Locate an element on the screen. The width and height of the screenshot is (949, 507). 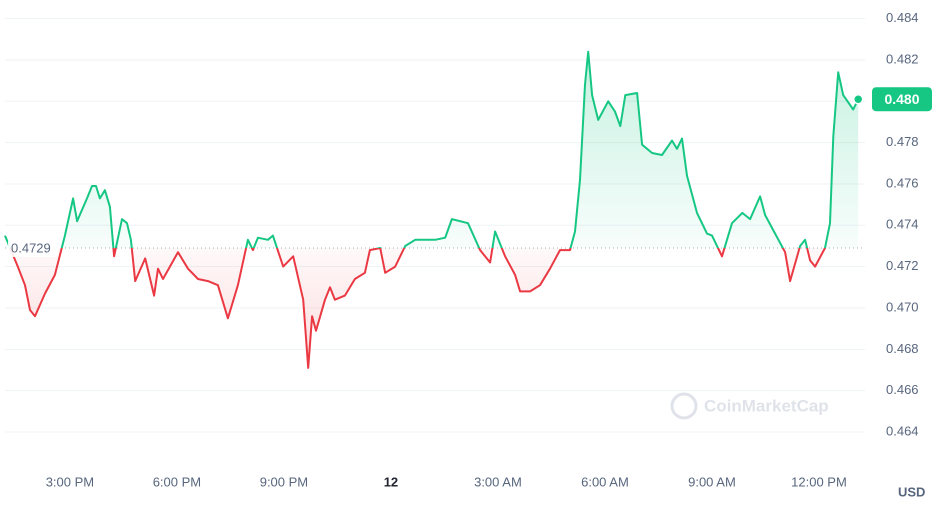
baseline-label: 0.4729 is located at coordinates (31, 247).